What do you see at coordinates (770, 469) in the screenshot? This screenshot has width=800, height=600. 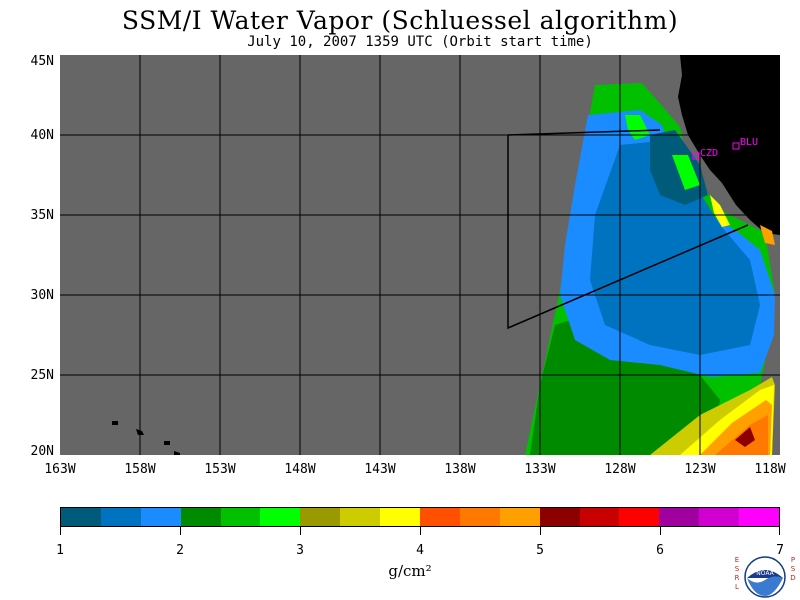 I see `lon-label: 118W` at bounding box center [770, 469].